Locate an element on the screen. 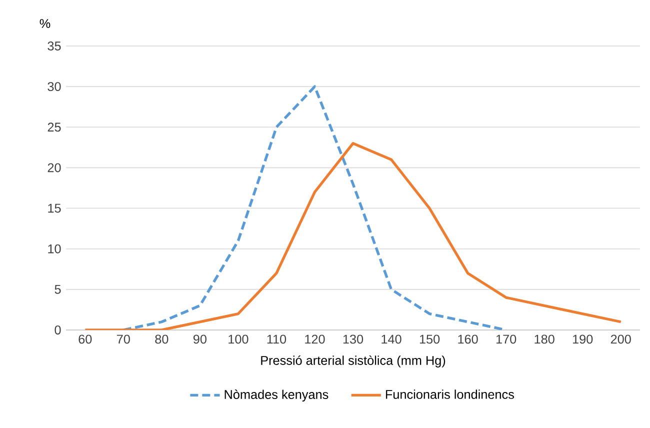 The image size is (650, 428). legend-label: Nòmades kenyans is located at coordinates (276, 396).